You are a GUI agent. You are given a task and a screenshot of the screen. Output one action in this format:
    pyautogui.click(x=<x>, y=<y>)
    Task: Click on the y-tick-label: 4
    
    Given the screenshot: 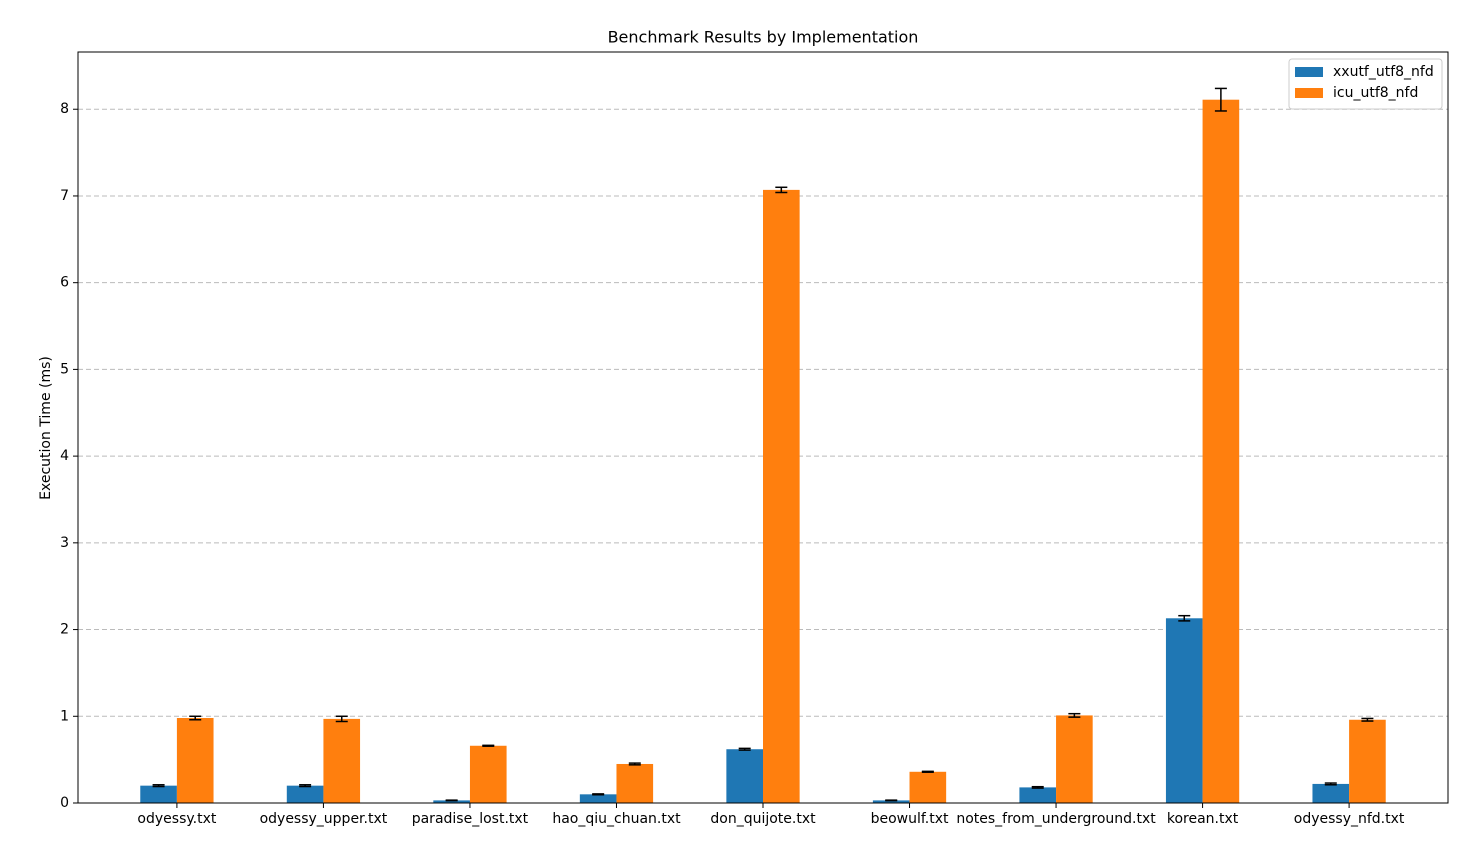 What is the action you would take?
    pyautogui.click(x=64, y=456)
    